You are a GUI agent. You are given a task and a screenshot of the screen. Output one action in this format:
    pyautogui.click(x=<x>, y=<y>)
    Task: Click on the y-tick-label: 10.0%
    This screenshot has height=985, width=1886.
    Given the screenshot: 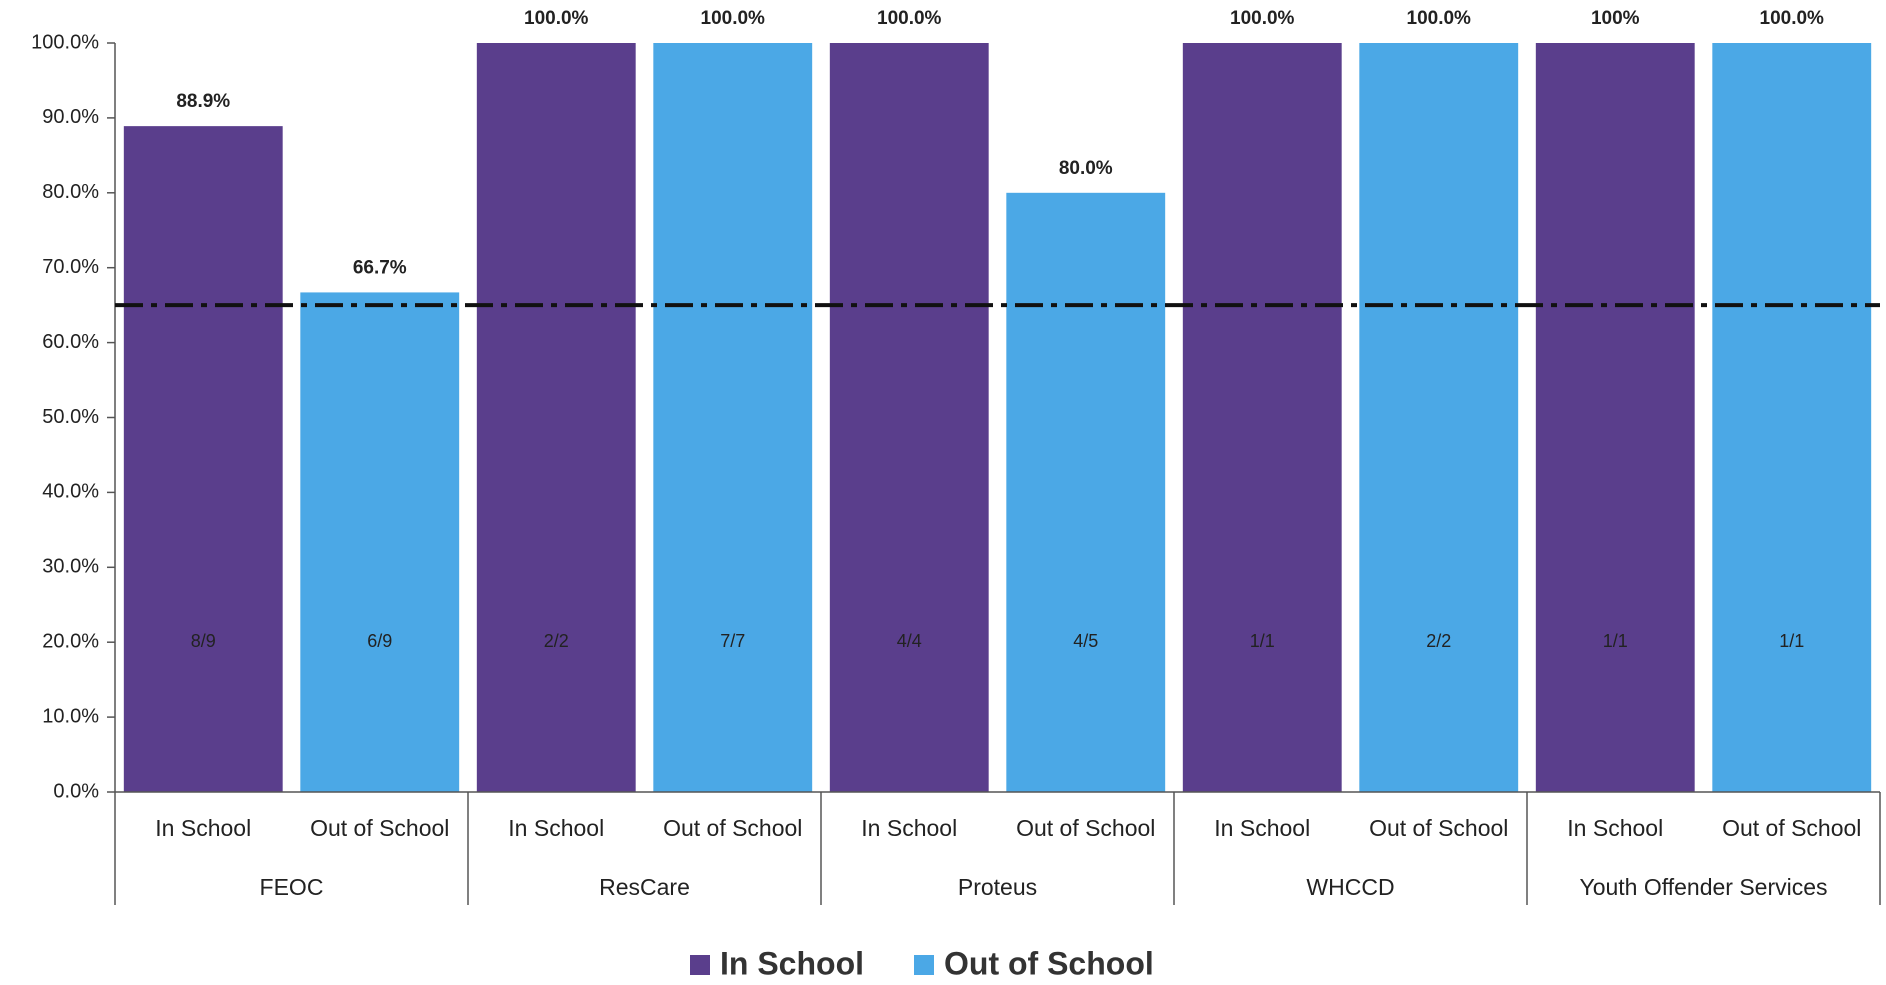 What is the action you would take?
    pyautogui.click(x=70, y=716)
    